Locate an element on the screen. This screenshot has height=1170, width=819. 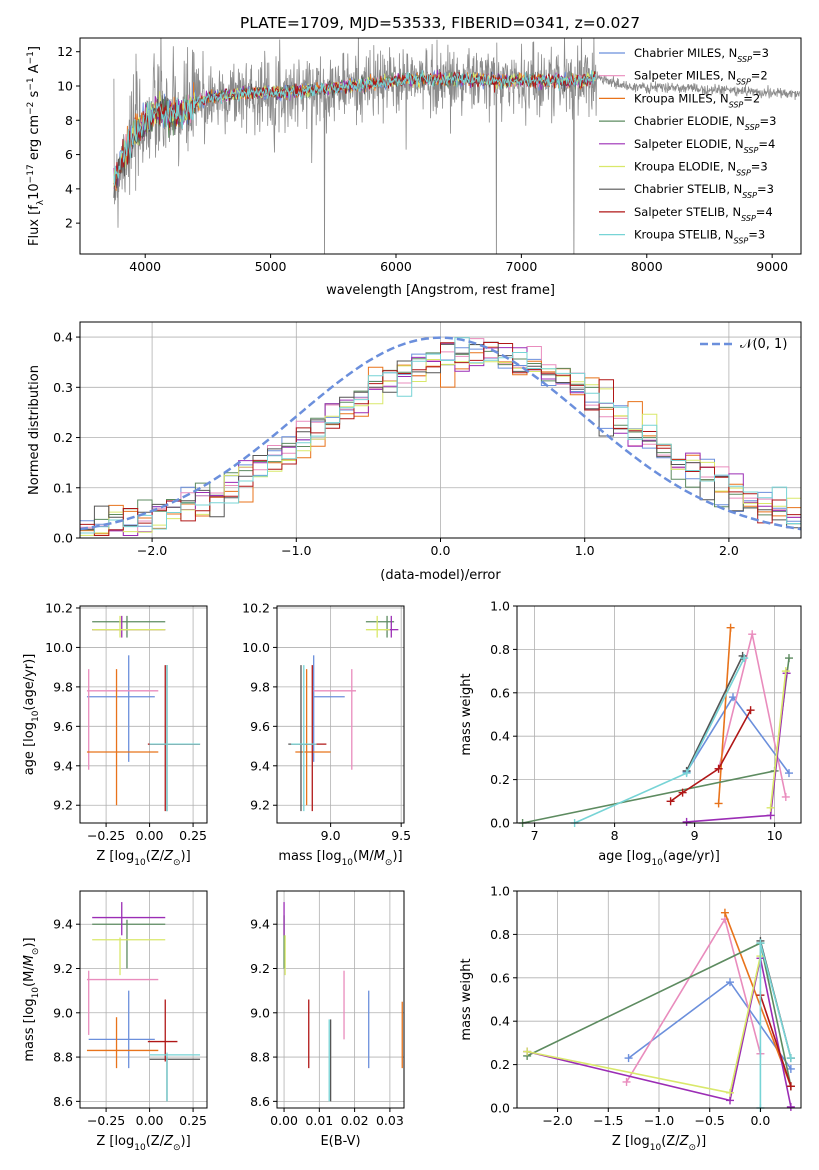
legend-label-salpeter-miles: Salpeter MILES, NSSP=2 is located at coordinates (701, 78).